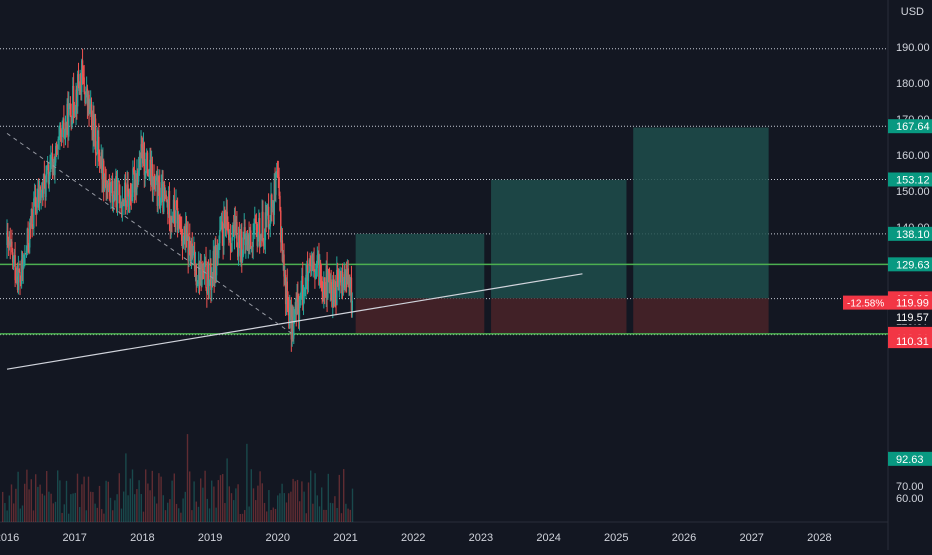 The image size is (932, 555). What do you see at coordinates (913, 180) in the screenshot?
I see `price-label: 153.12` at bounding box center [913, 180].